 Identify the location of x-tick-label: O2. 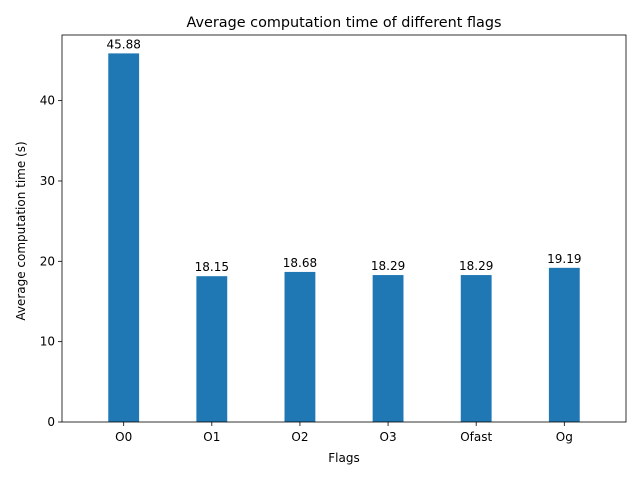
(299, 437).